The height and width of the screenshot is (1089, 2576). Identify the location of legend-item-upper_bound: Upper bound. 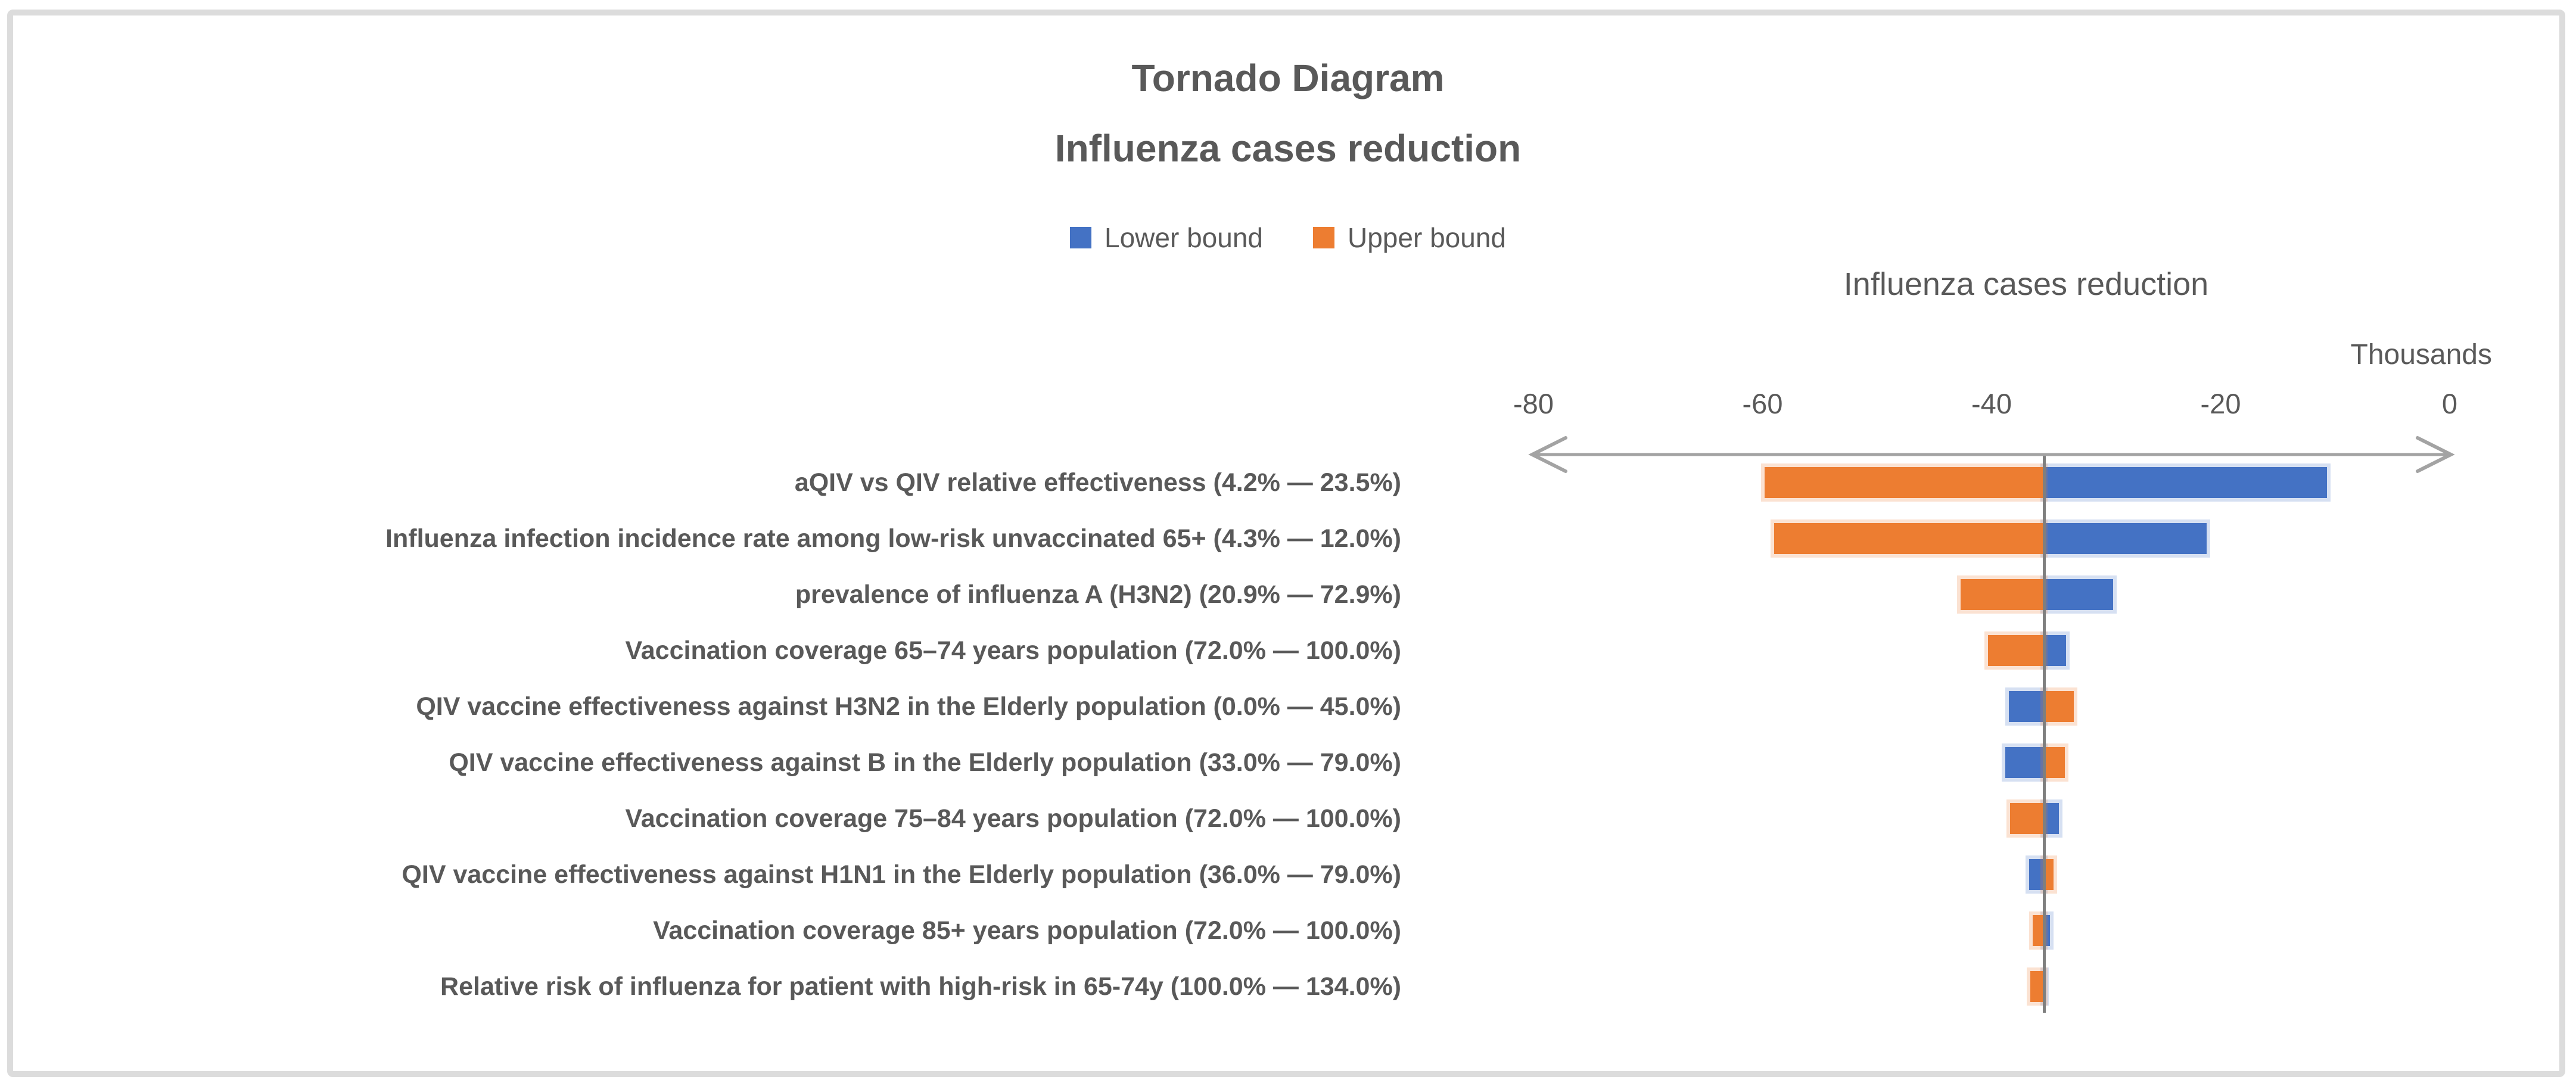
(1409, 238).